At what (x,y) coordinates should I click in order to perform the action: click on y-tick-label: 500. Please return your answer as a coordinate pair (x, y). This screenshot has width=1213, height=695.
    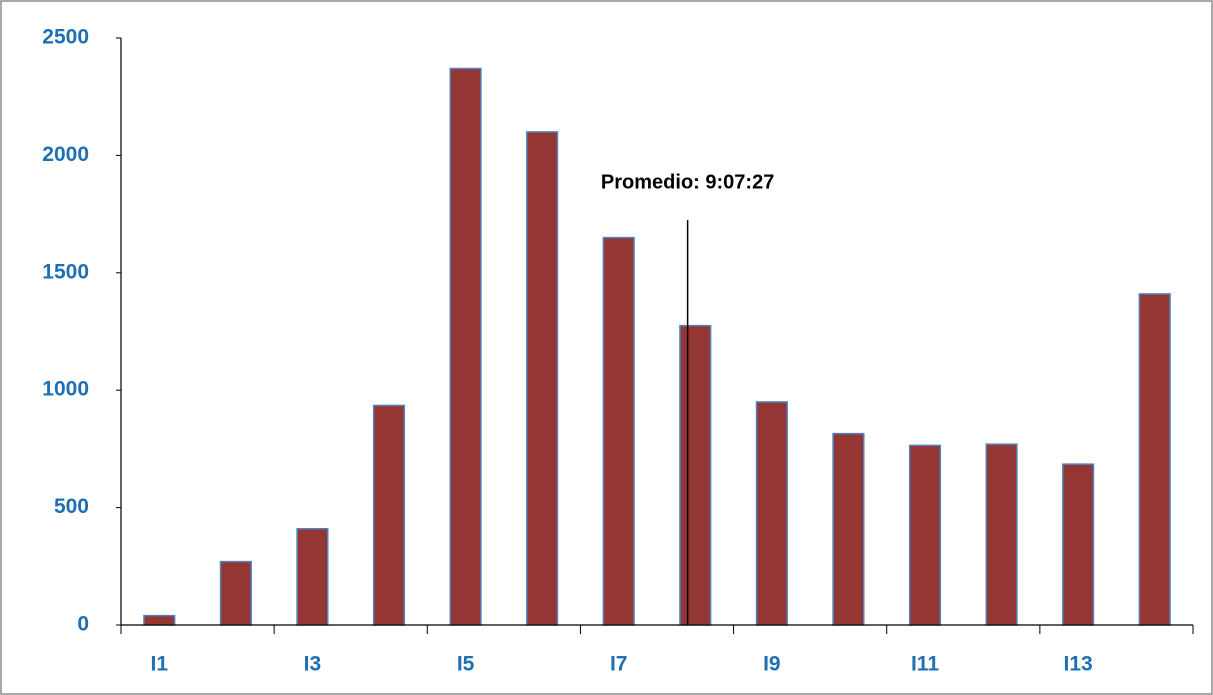
    Looking at the image, I should click on (71, 506).